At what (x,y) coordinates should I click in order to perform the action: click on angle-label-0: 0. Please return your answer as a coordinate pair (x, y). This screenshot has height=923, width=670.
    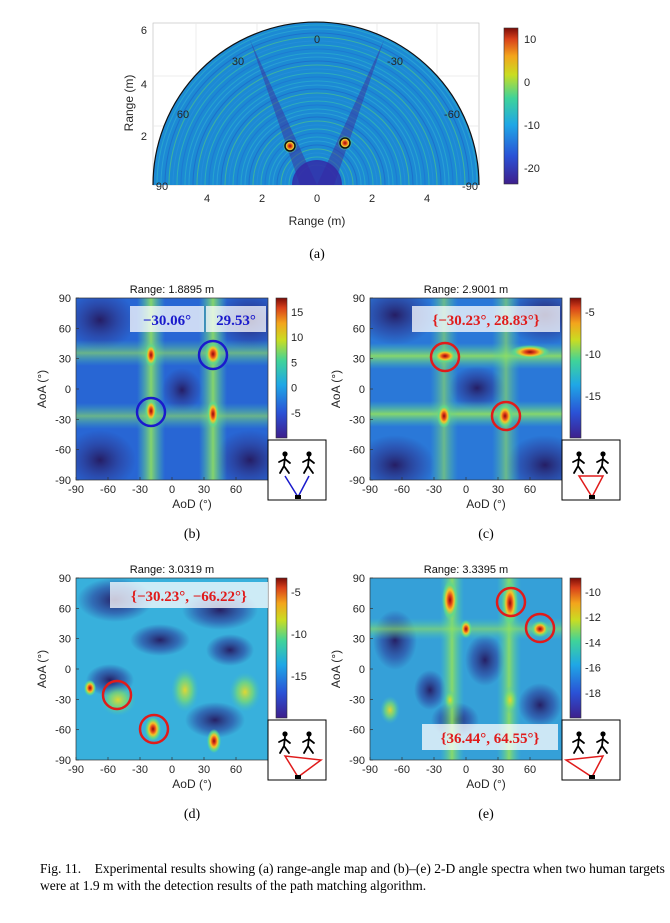
    Looking at the image, I should click on (317, 40).